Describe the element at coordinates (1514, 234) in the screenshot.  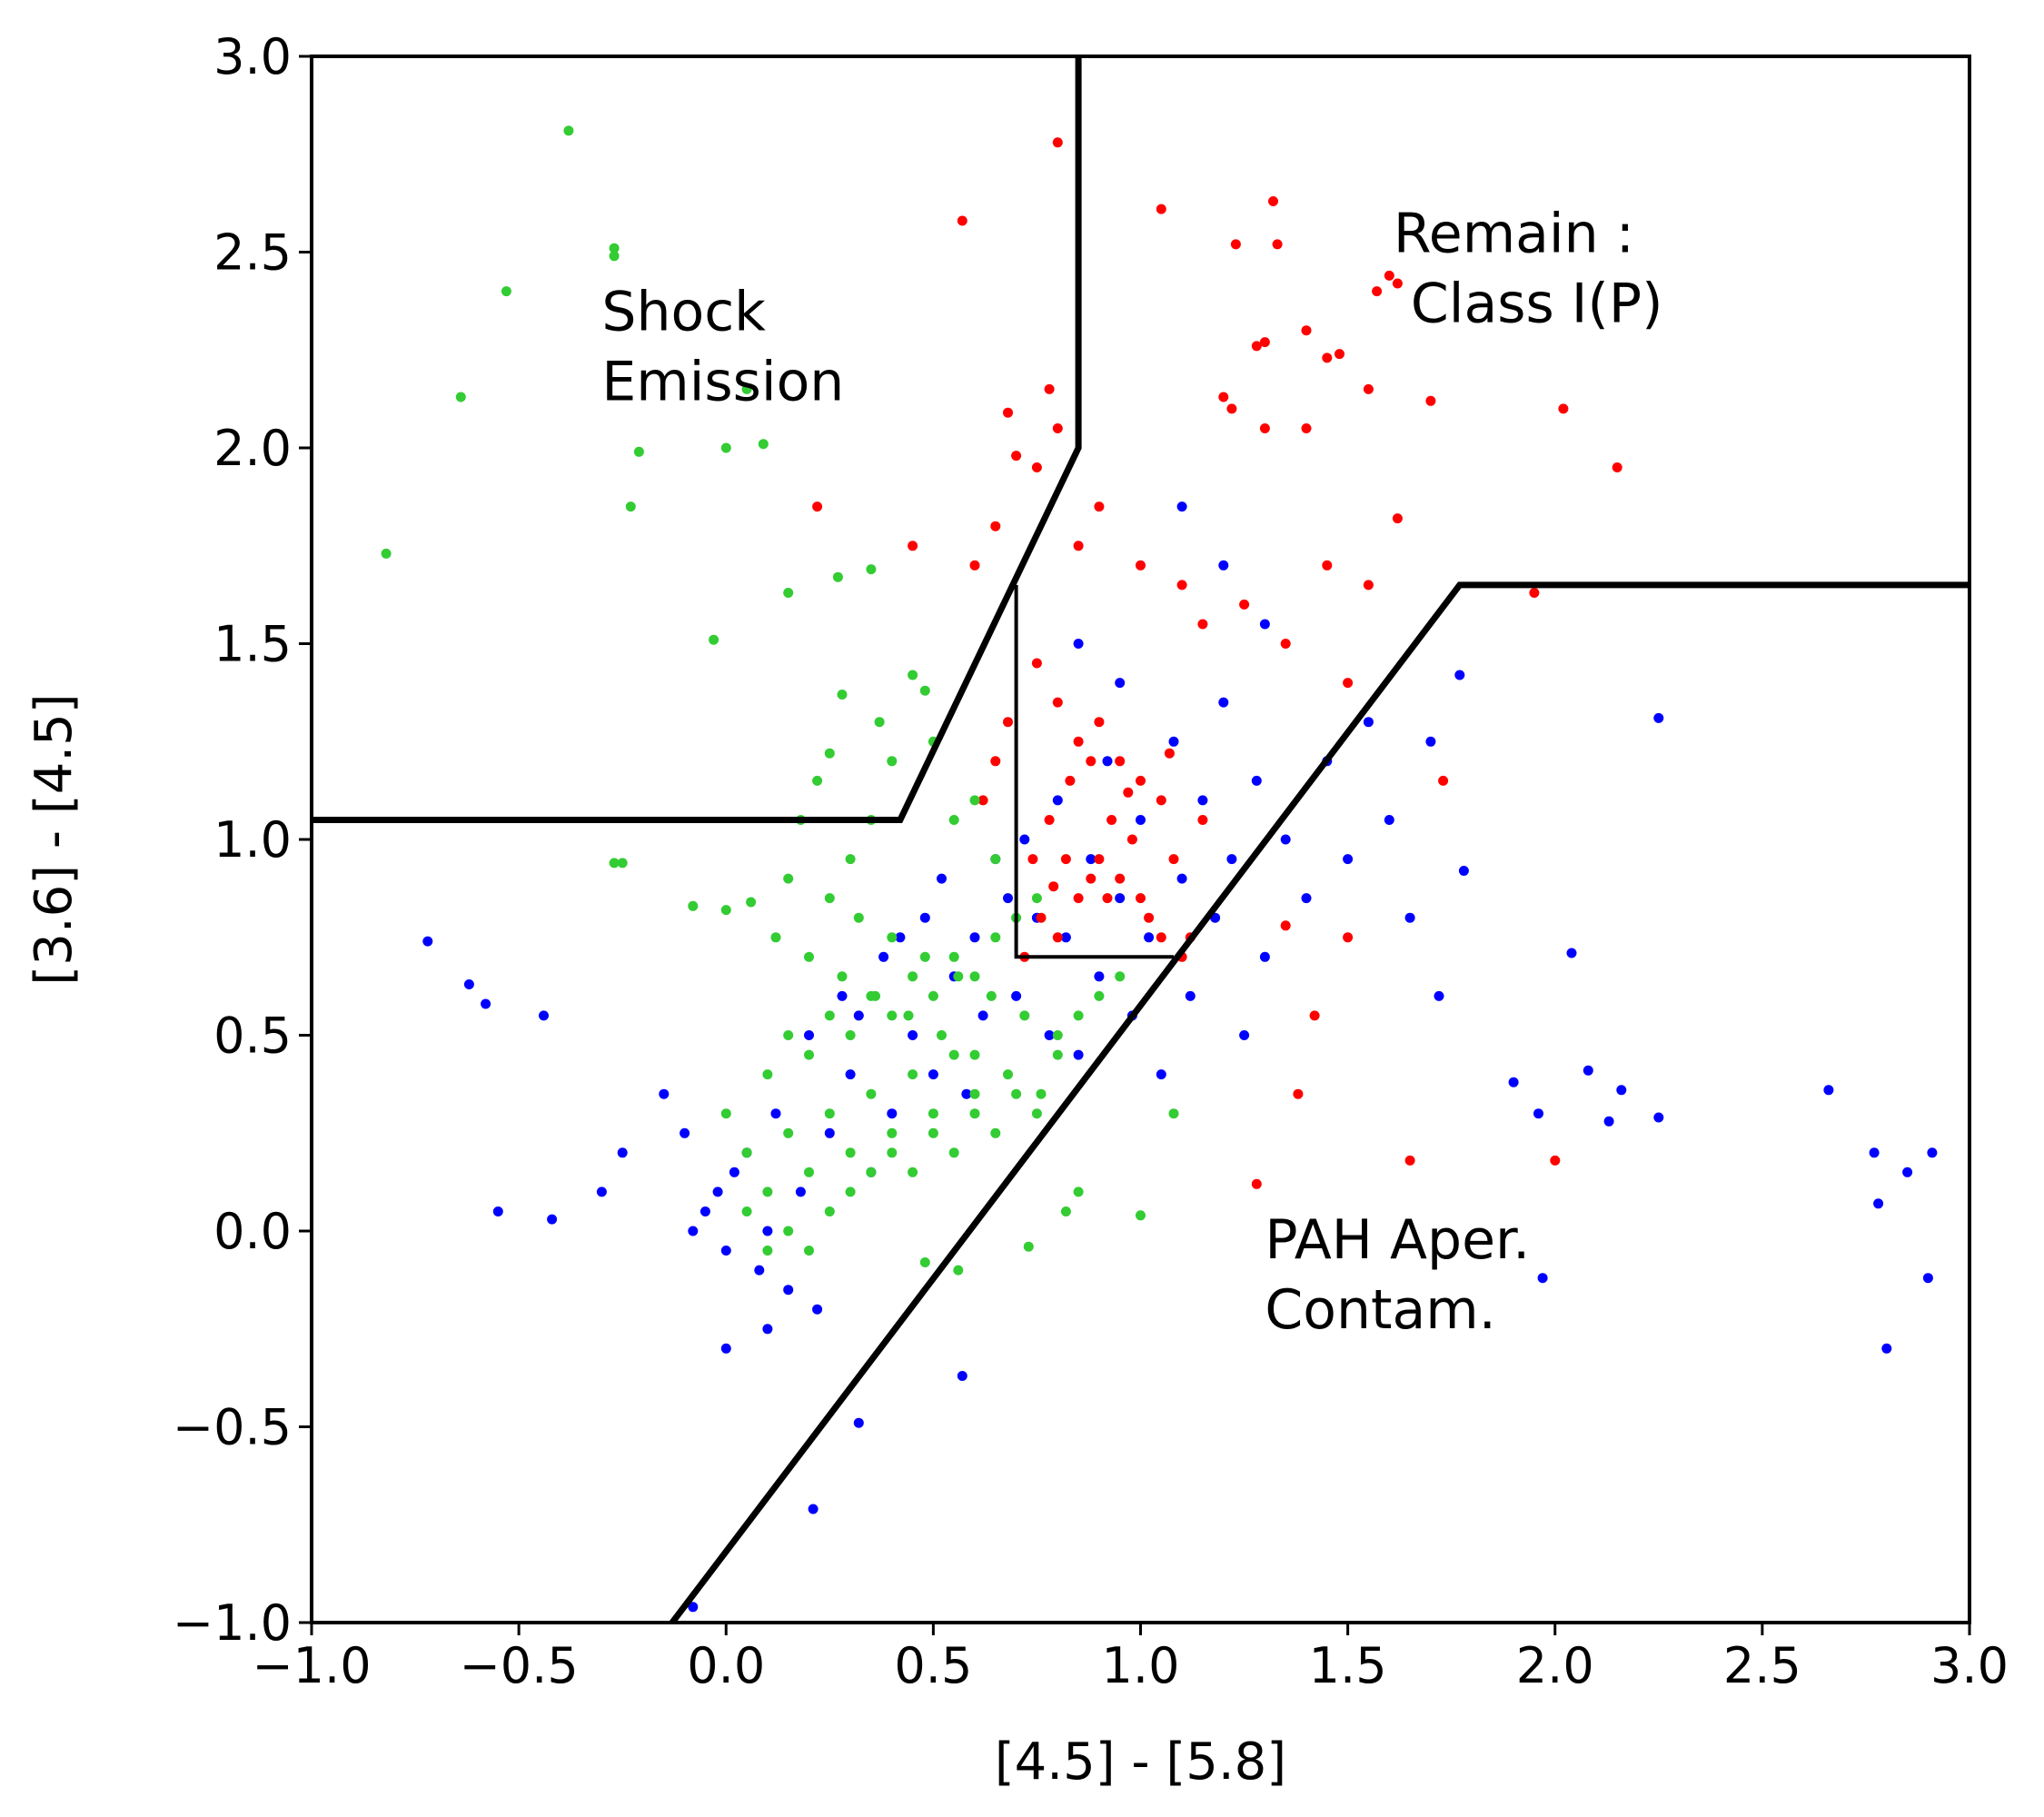
I see `region-annotation-line: Remain :` at that location.